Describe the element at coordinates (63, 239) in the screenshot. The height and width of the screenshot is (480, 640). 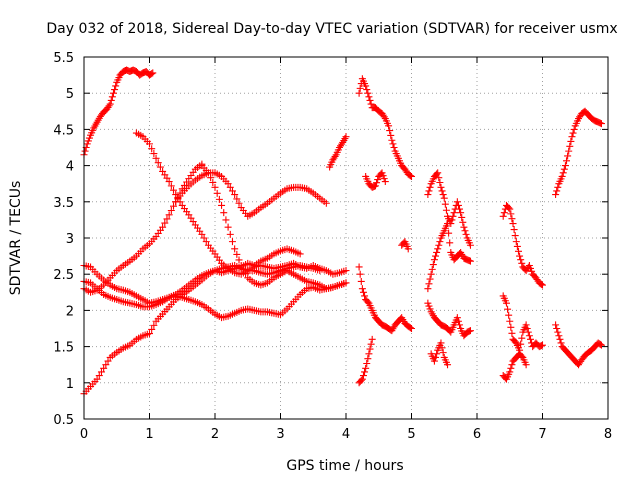
I see `y-tick-labels: 0.5 1 1.5 2 2.5 3 3.5 4 4.5 5 5.5` at that location.